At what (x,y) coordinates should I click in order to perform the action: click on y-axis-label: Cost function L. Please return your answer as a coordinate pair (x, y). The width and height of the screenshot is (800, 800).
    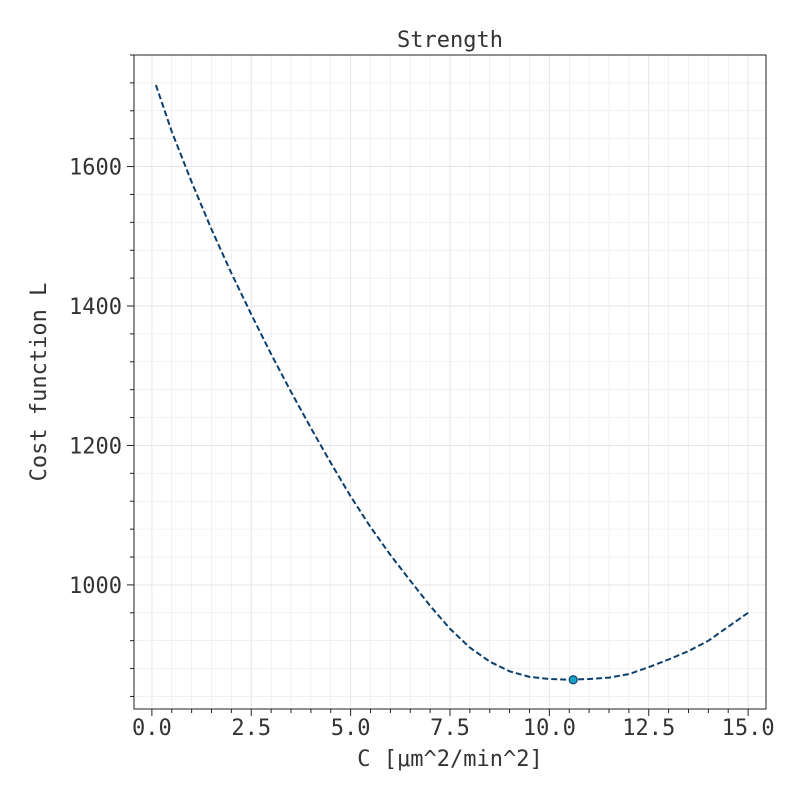
    Looking at the image, I should click on (39, 382).